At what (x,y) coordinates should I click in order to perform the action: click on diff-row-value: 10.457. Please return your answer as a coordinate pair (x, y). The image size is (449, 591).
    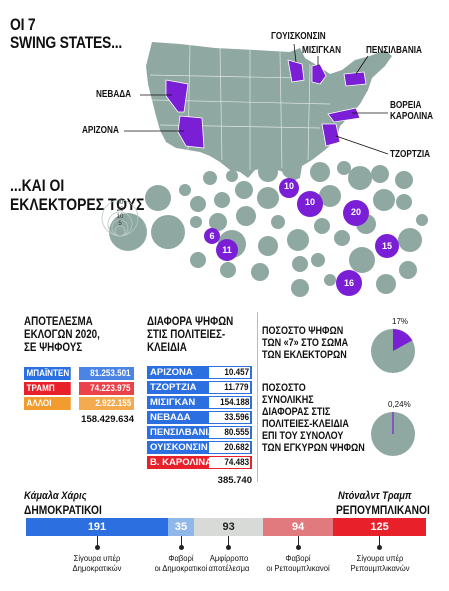
    Looking at the image, I should click on (236, 372).